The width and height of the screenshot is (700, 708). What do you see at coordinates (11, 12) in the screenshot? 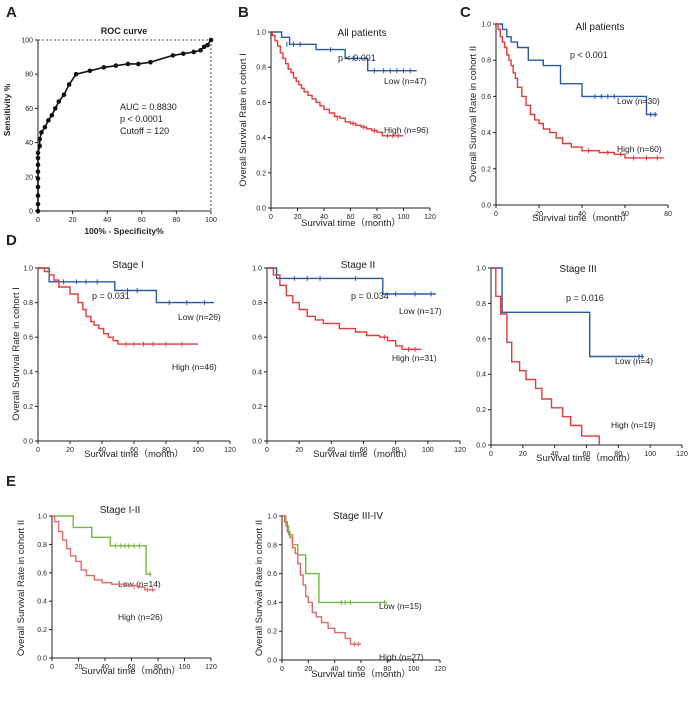
I see `panel-label-a: A` at bounding box center [11, 12].